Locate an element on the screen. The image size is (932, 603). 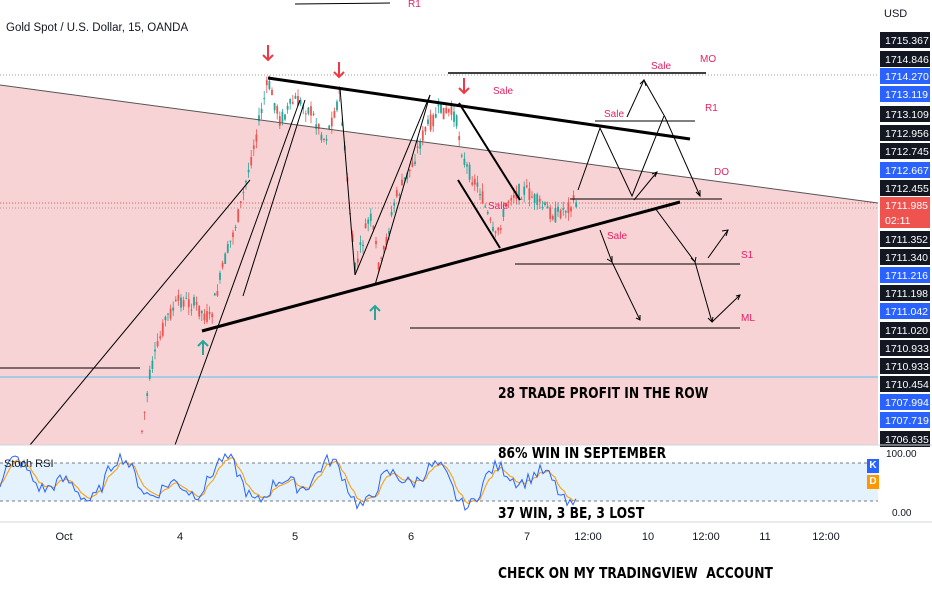
price-tag-label: 1711.985 is located at coordinates (906, 206).